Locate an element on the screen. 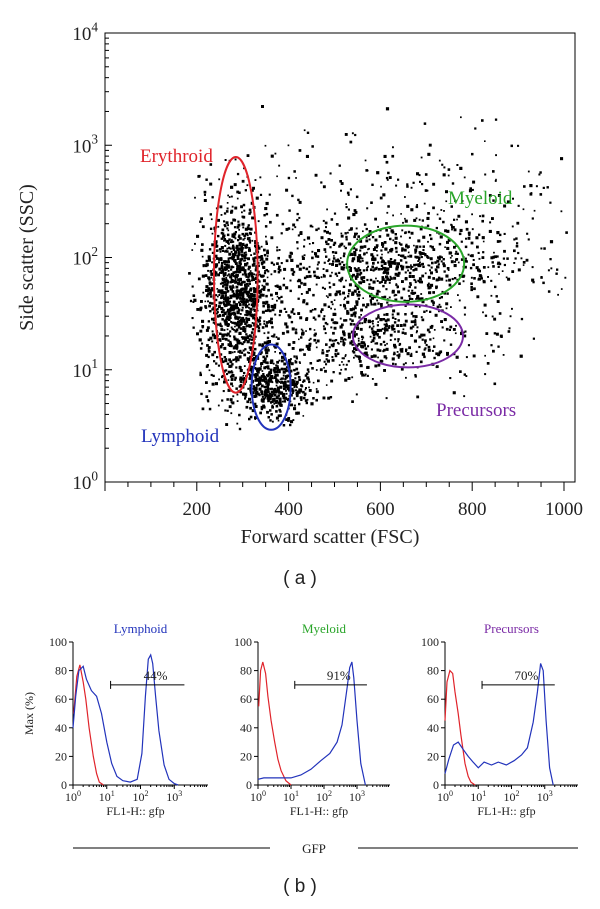  histogram-y-tick-label: 100 is located at coordinates (58, 642).